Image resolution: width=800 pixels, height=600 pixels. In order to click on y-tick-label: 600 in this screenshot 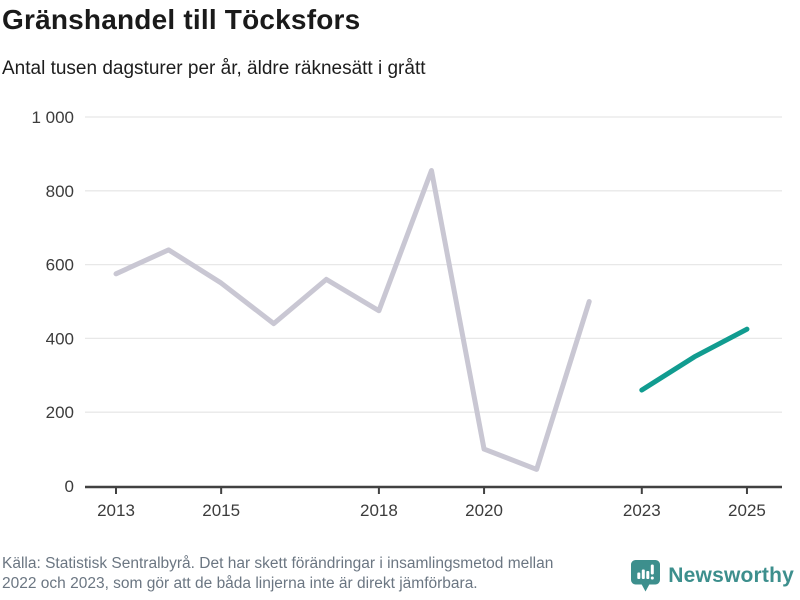, I will do `click(60, 265)`.